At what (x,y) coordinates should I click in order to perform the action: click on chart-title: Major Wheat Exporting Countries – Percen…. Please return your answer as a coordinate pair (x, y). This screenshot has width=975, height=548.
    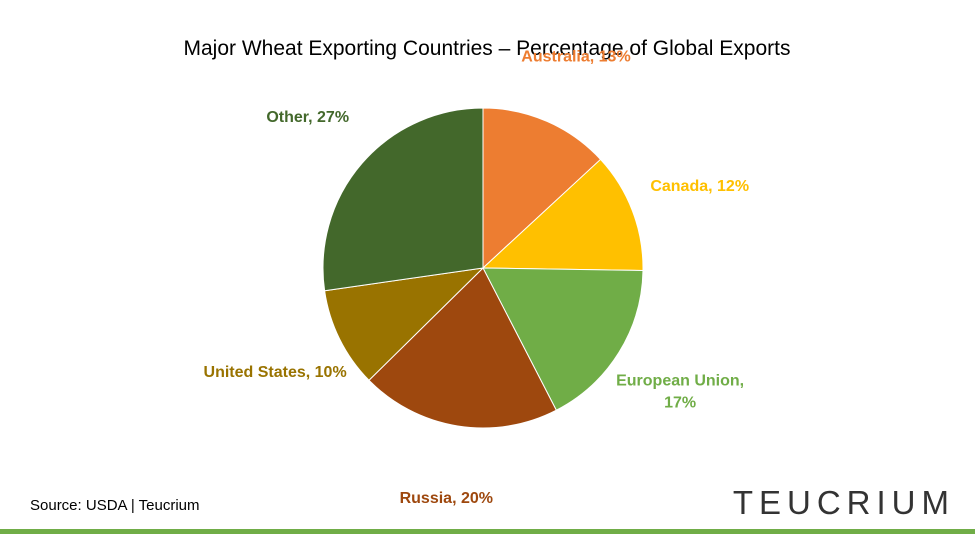
    Looking at the image, I should click on (487, 48).